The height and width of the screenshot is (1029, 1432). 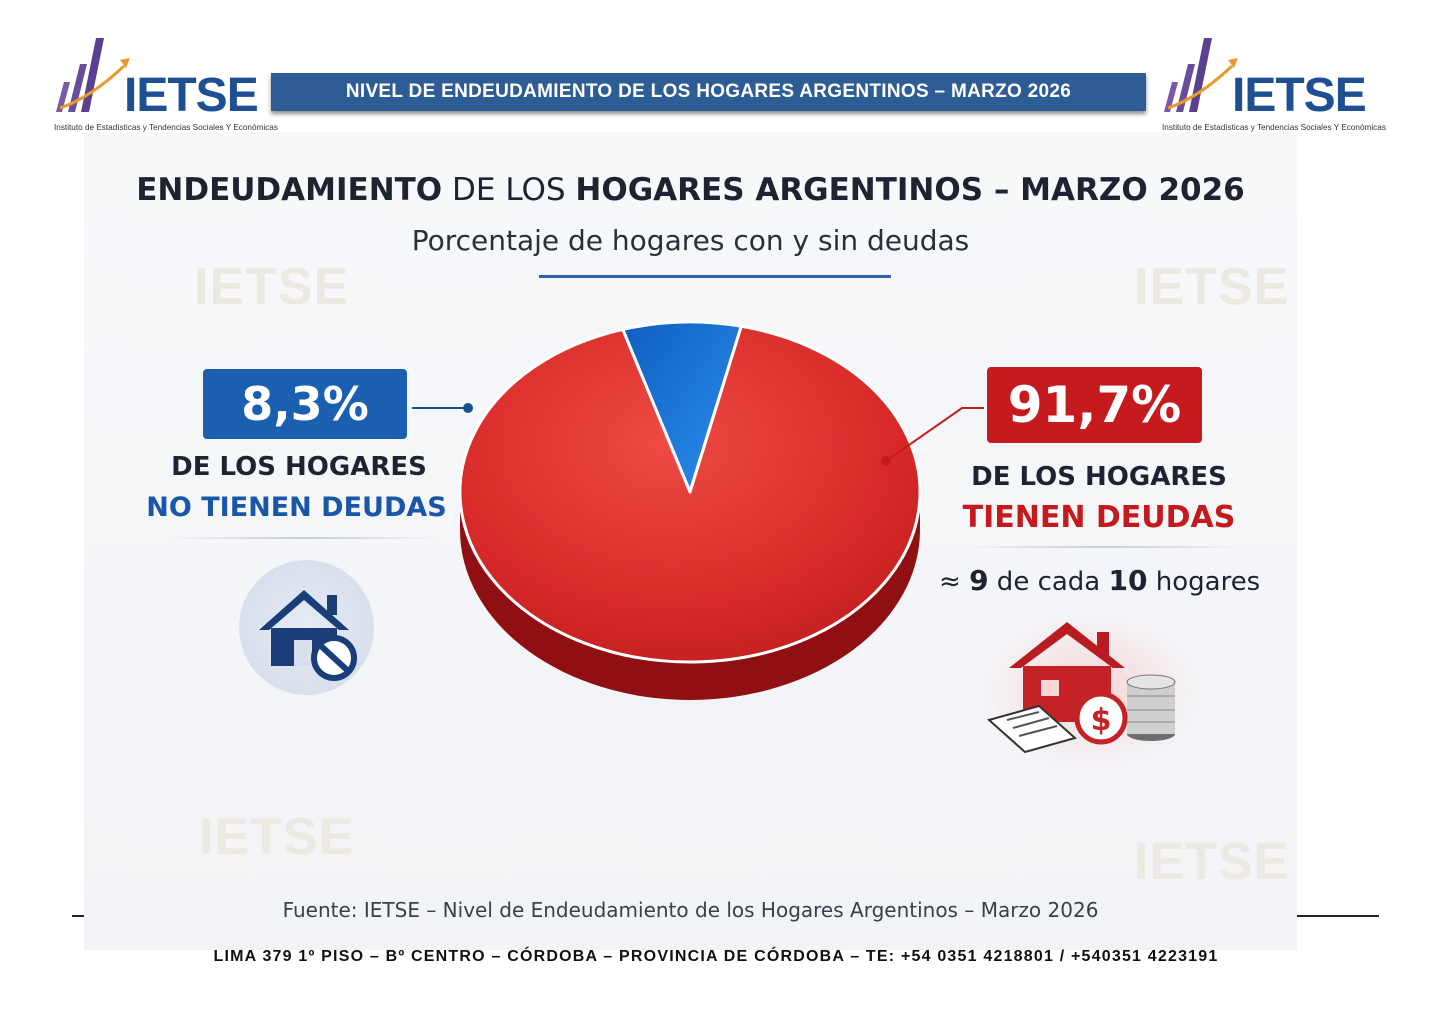 I want to click on no-debt-line1: DE LOS HOGARES, so click(x=299, y=467).